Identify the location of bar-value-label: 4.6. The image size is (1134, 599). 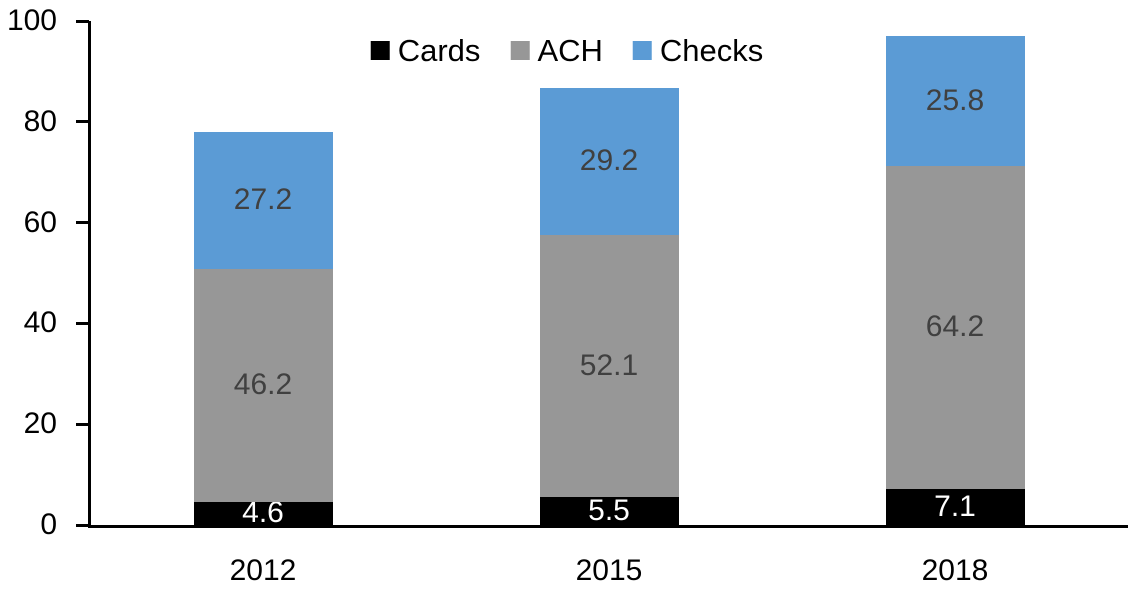
(263, 513).